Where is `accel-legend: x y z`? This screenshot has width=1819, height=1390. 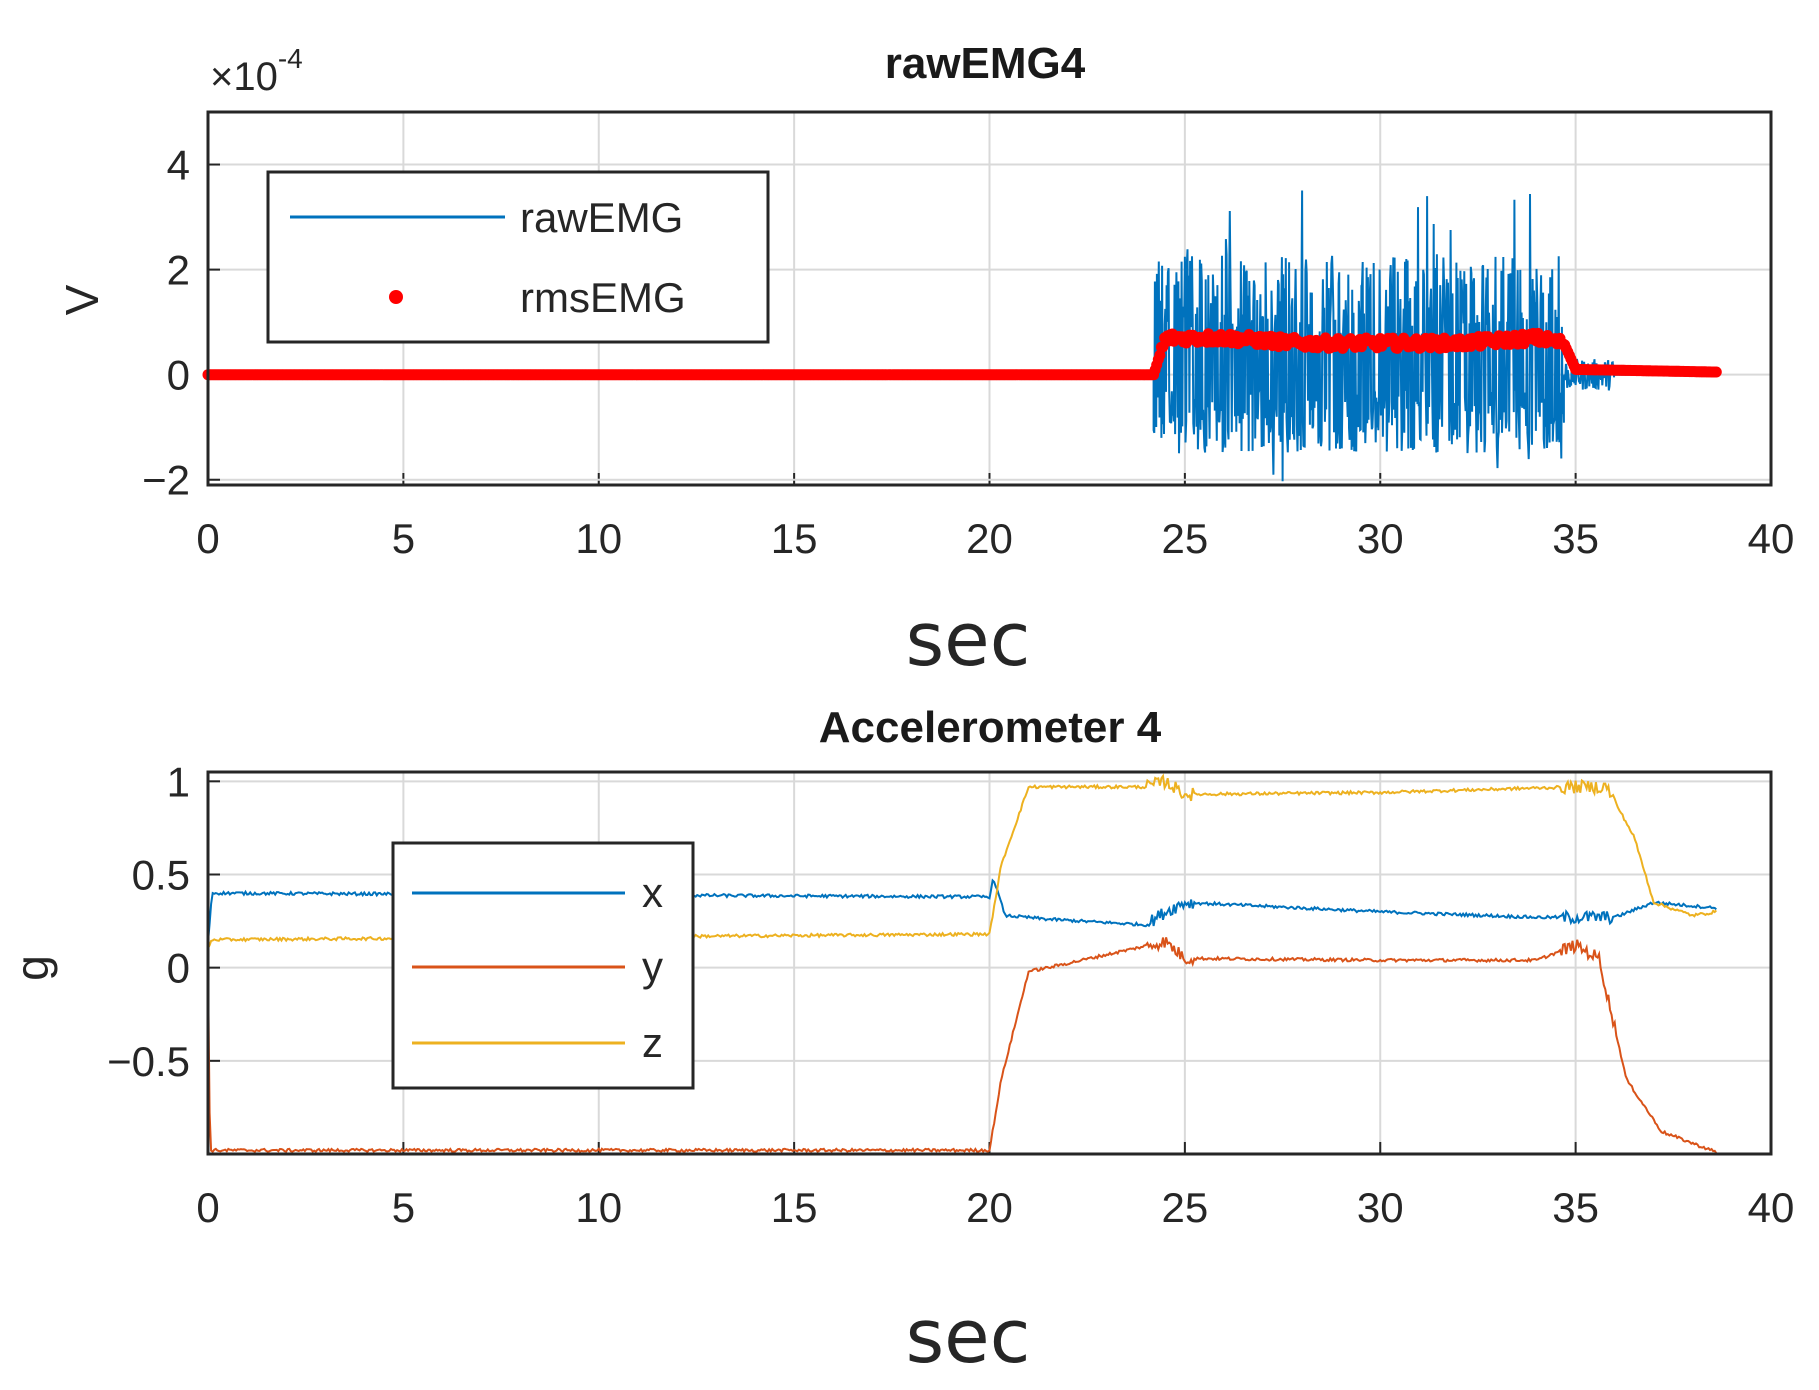 accel-legend: x y z is located at coordinates (543, 965).